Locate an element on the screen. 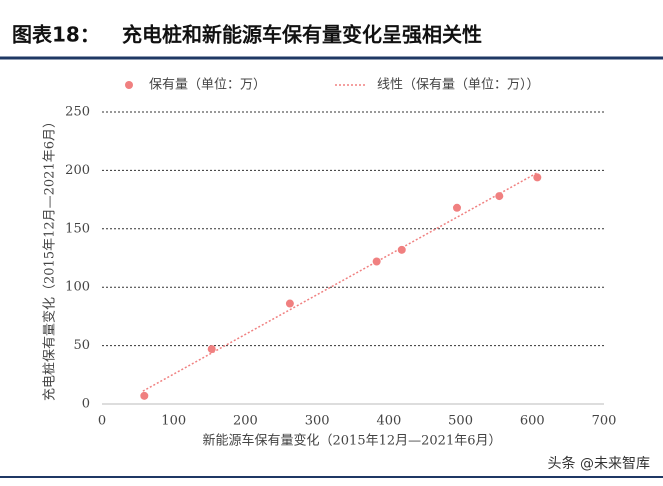 Image resolution: width=663 pixels, height=486 pixels. y-tick-label: 100 is located at coordinates (77, 287).